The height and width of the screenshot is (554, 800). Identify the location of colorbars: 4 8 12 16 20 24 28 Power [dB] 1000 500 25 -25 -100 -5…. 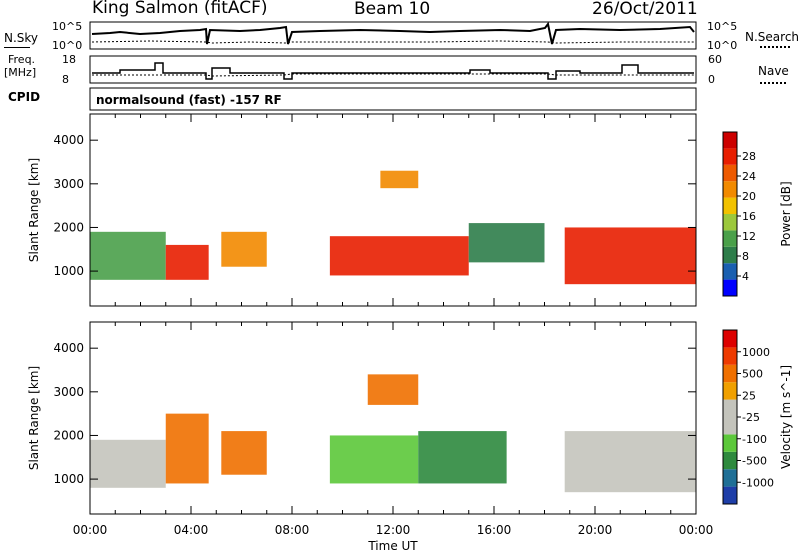
(757, 318).